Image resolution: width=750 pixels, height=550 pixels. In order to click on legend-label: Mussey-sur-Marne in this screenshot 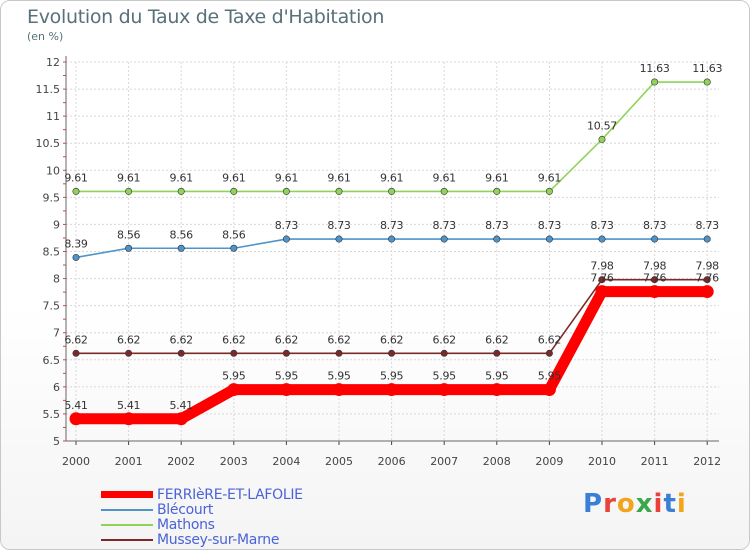, I will do `click(218, 540)`.